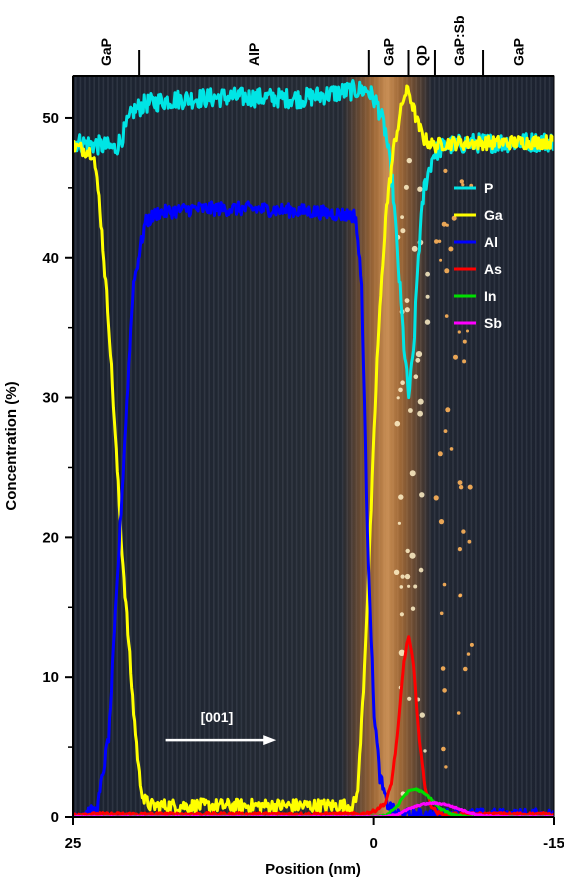  I want to click on x-axis-title: Position (nm), so click(313, 869).